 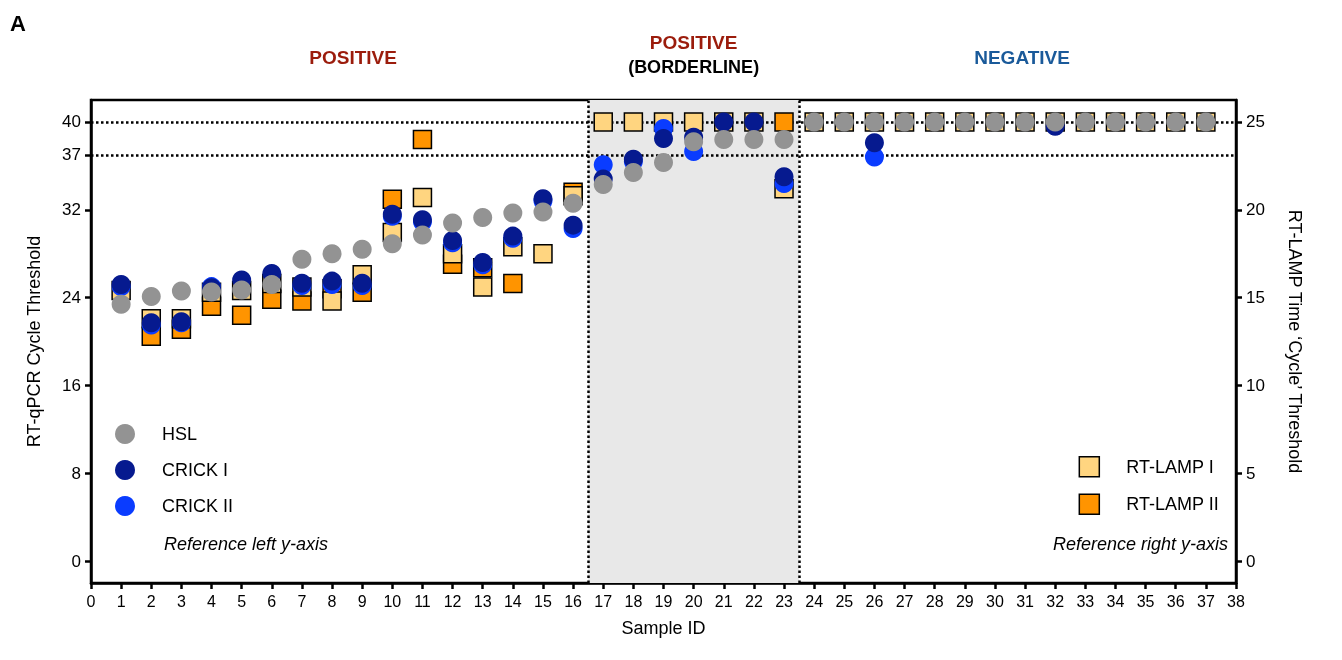 I want to click on y-tick-label: 24, so click(x=71, y=298).